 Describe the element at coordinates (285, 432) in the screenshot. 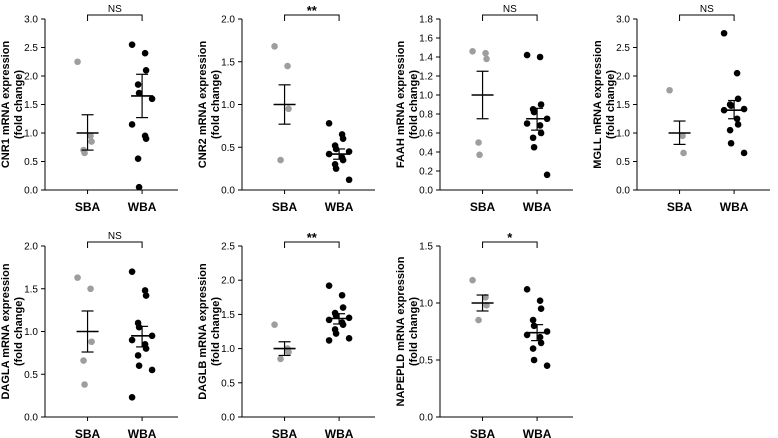

I see `x-category-label: SBA` at that location.